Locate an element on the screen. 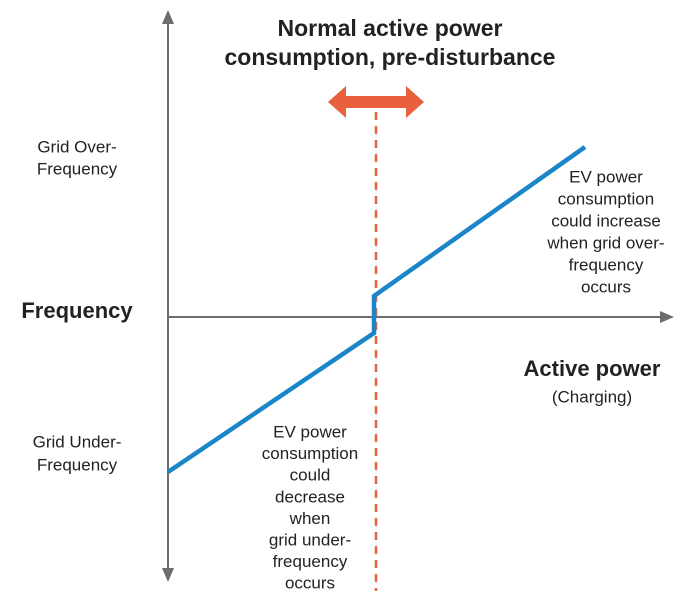  upper-note: when grid over- is located at coordinates (605, 242).